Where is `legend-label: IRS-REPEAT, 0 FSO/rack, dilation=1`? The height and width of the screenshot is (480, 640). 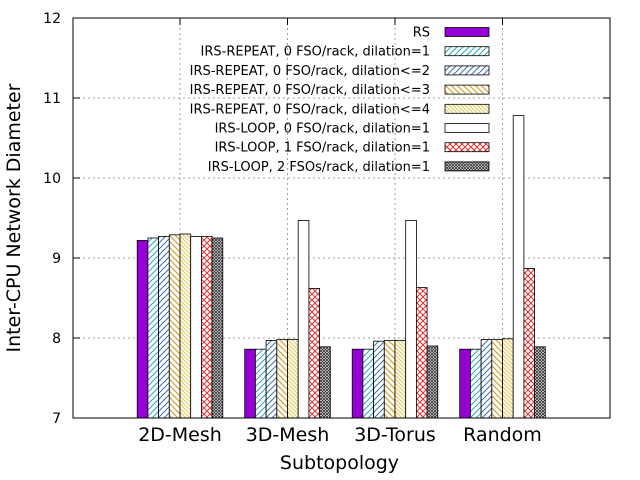
legend-label: IRS-REPEAT, 0 FSO/rack, dilation=1 is located at coordinates (315, 52).